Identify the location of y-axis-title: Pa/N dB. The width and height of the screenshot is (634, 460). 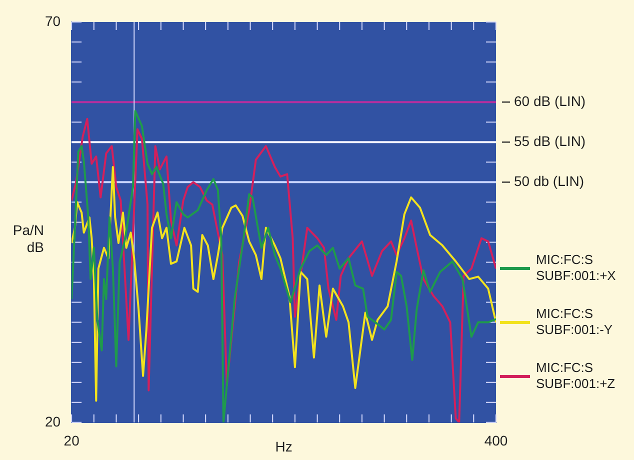
(28, 239).